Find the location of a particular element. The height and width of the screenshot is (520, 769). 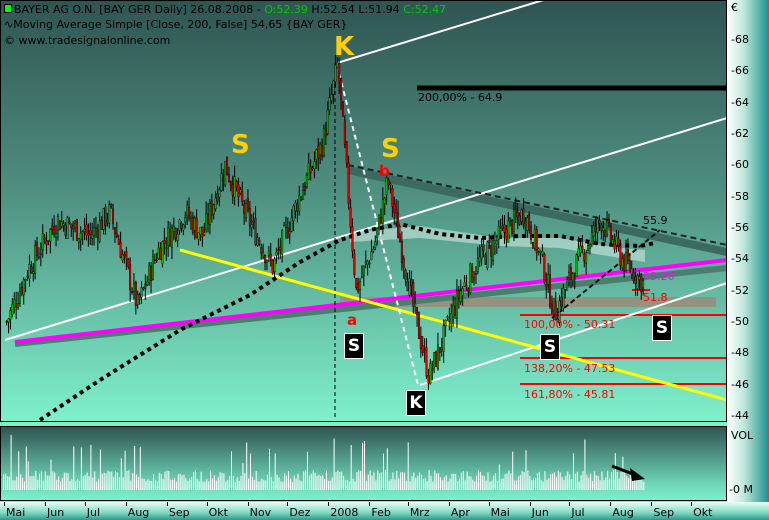

y-tick-label: -52 is located at coordinates (740, 290).